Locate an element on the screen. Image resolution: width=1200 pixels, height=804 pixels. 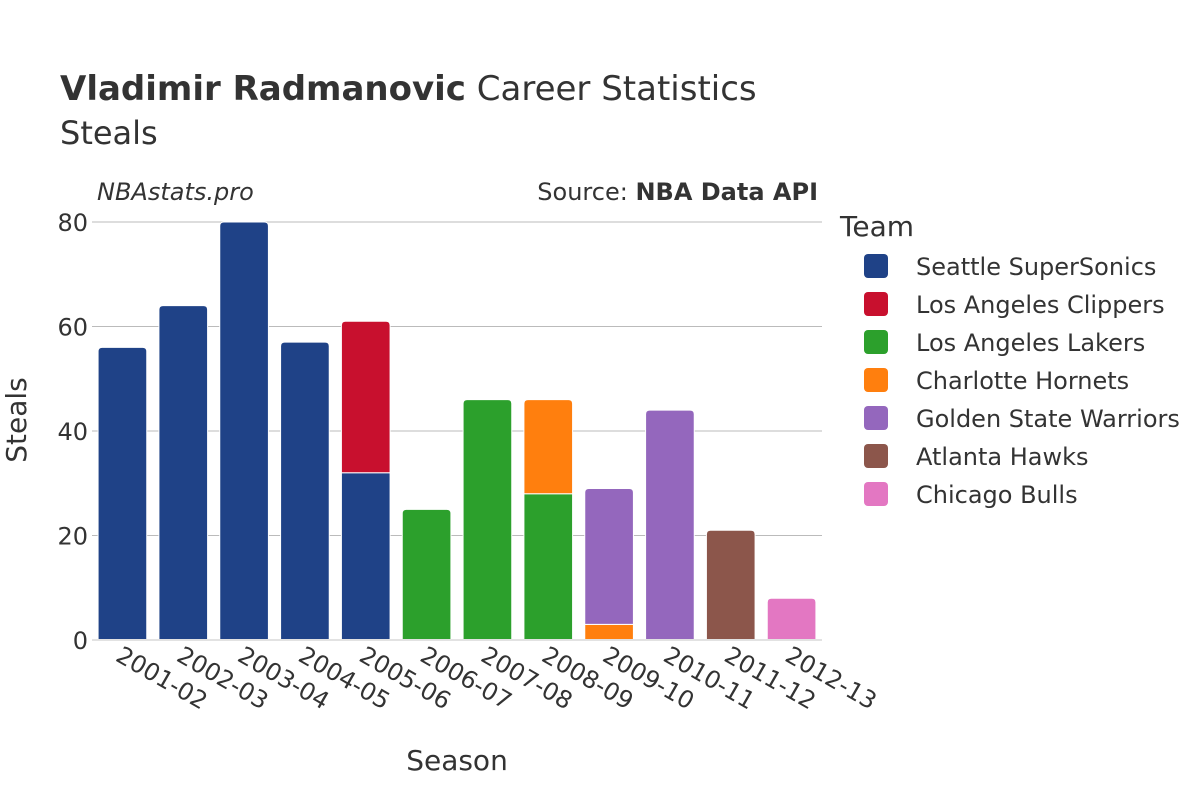
legend-item-los-angeles-lakers: Los Angeles Lakers is located at coordinates (1004, 343).